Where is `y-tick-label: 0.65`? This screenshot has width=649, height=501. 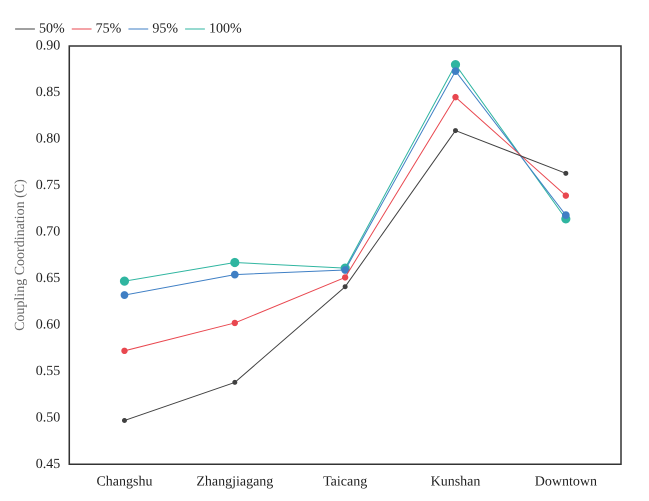
y-tick-label: 0.65 is located at coordinates (48, 278).